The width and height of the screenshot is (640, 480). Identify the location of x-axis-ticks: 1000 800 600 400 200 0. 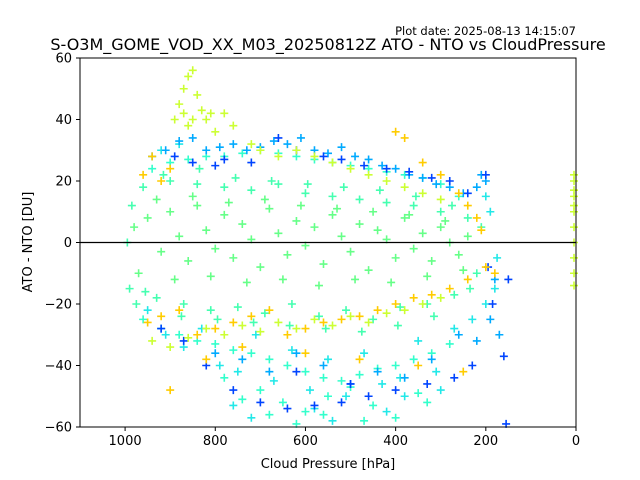
(344, 438).